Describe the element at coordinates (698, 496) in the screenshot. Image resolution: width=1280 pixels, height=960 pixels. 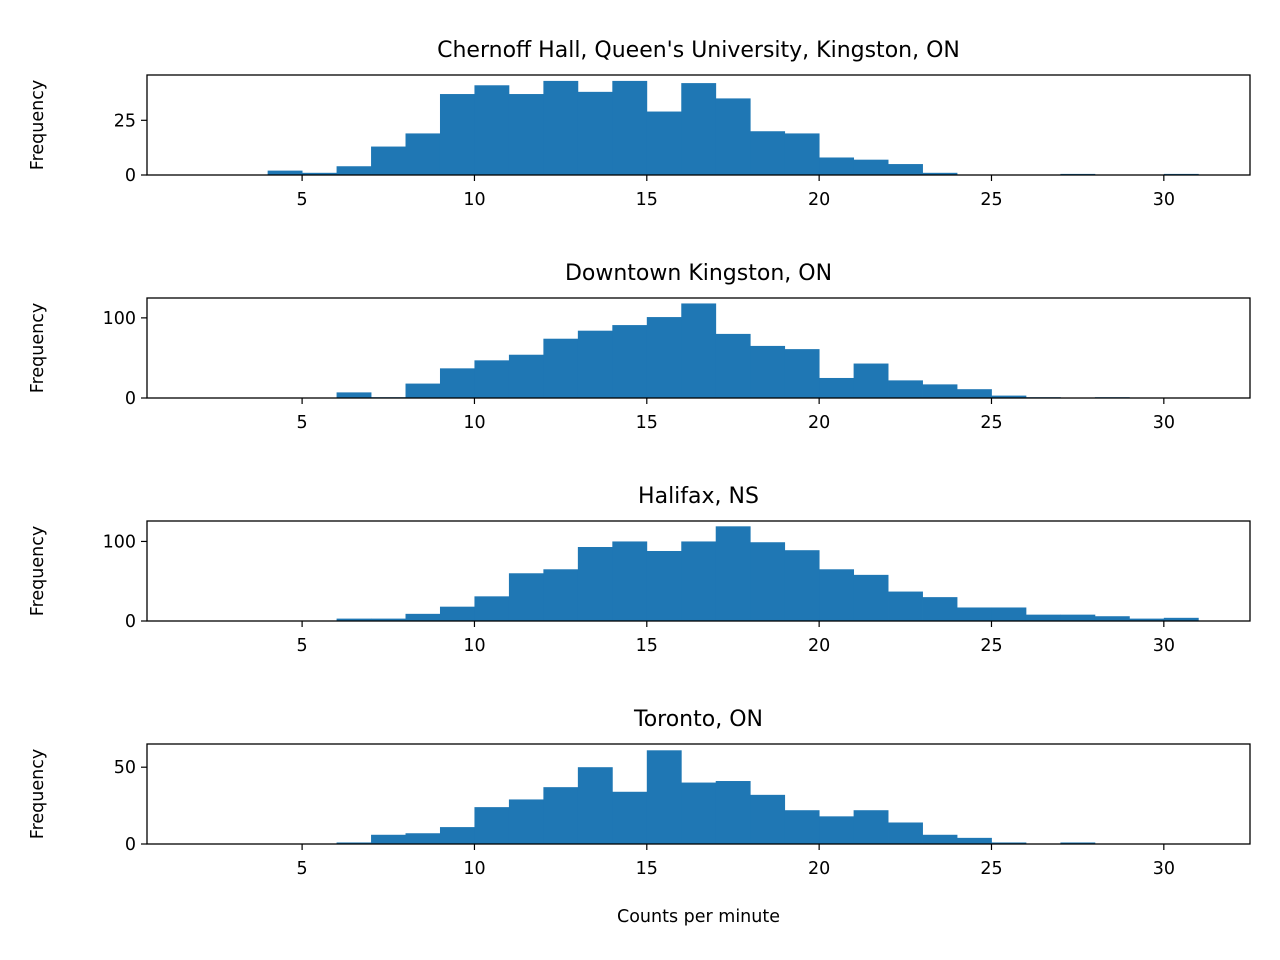
I see `chart-title: Halifax, NS` at that location.